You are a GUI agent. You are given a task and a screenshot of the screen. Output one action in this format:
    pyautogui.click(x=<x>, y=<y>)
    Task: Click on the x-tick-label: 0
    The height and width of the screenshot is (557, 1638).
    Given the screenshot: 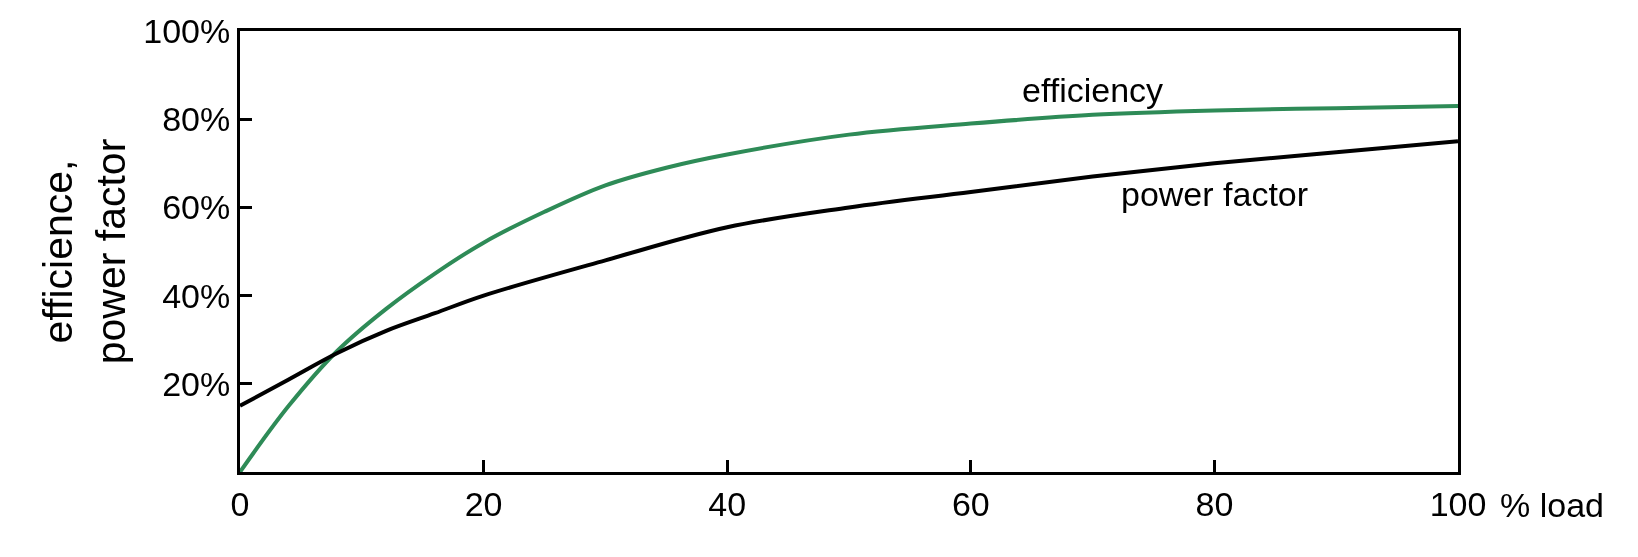 What is the action you would take?
    pyautogui.click(x=240, y=503)
    